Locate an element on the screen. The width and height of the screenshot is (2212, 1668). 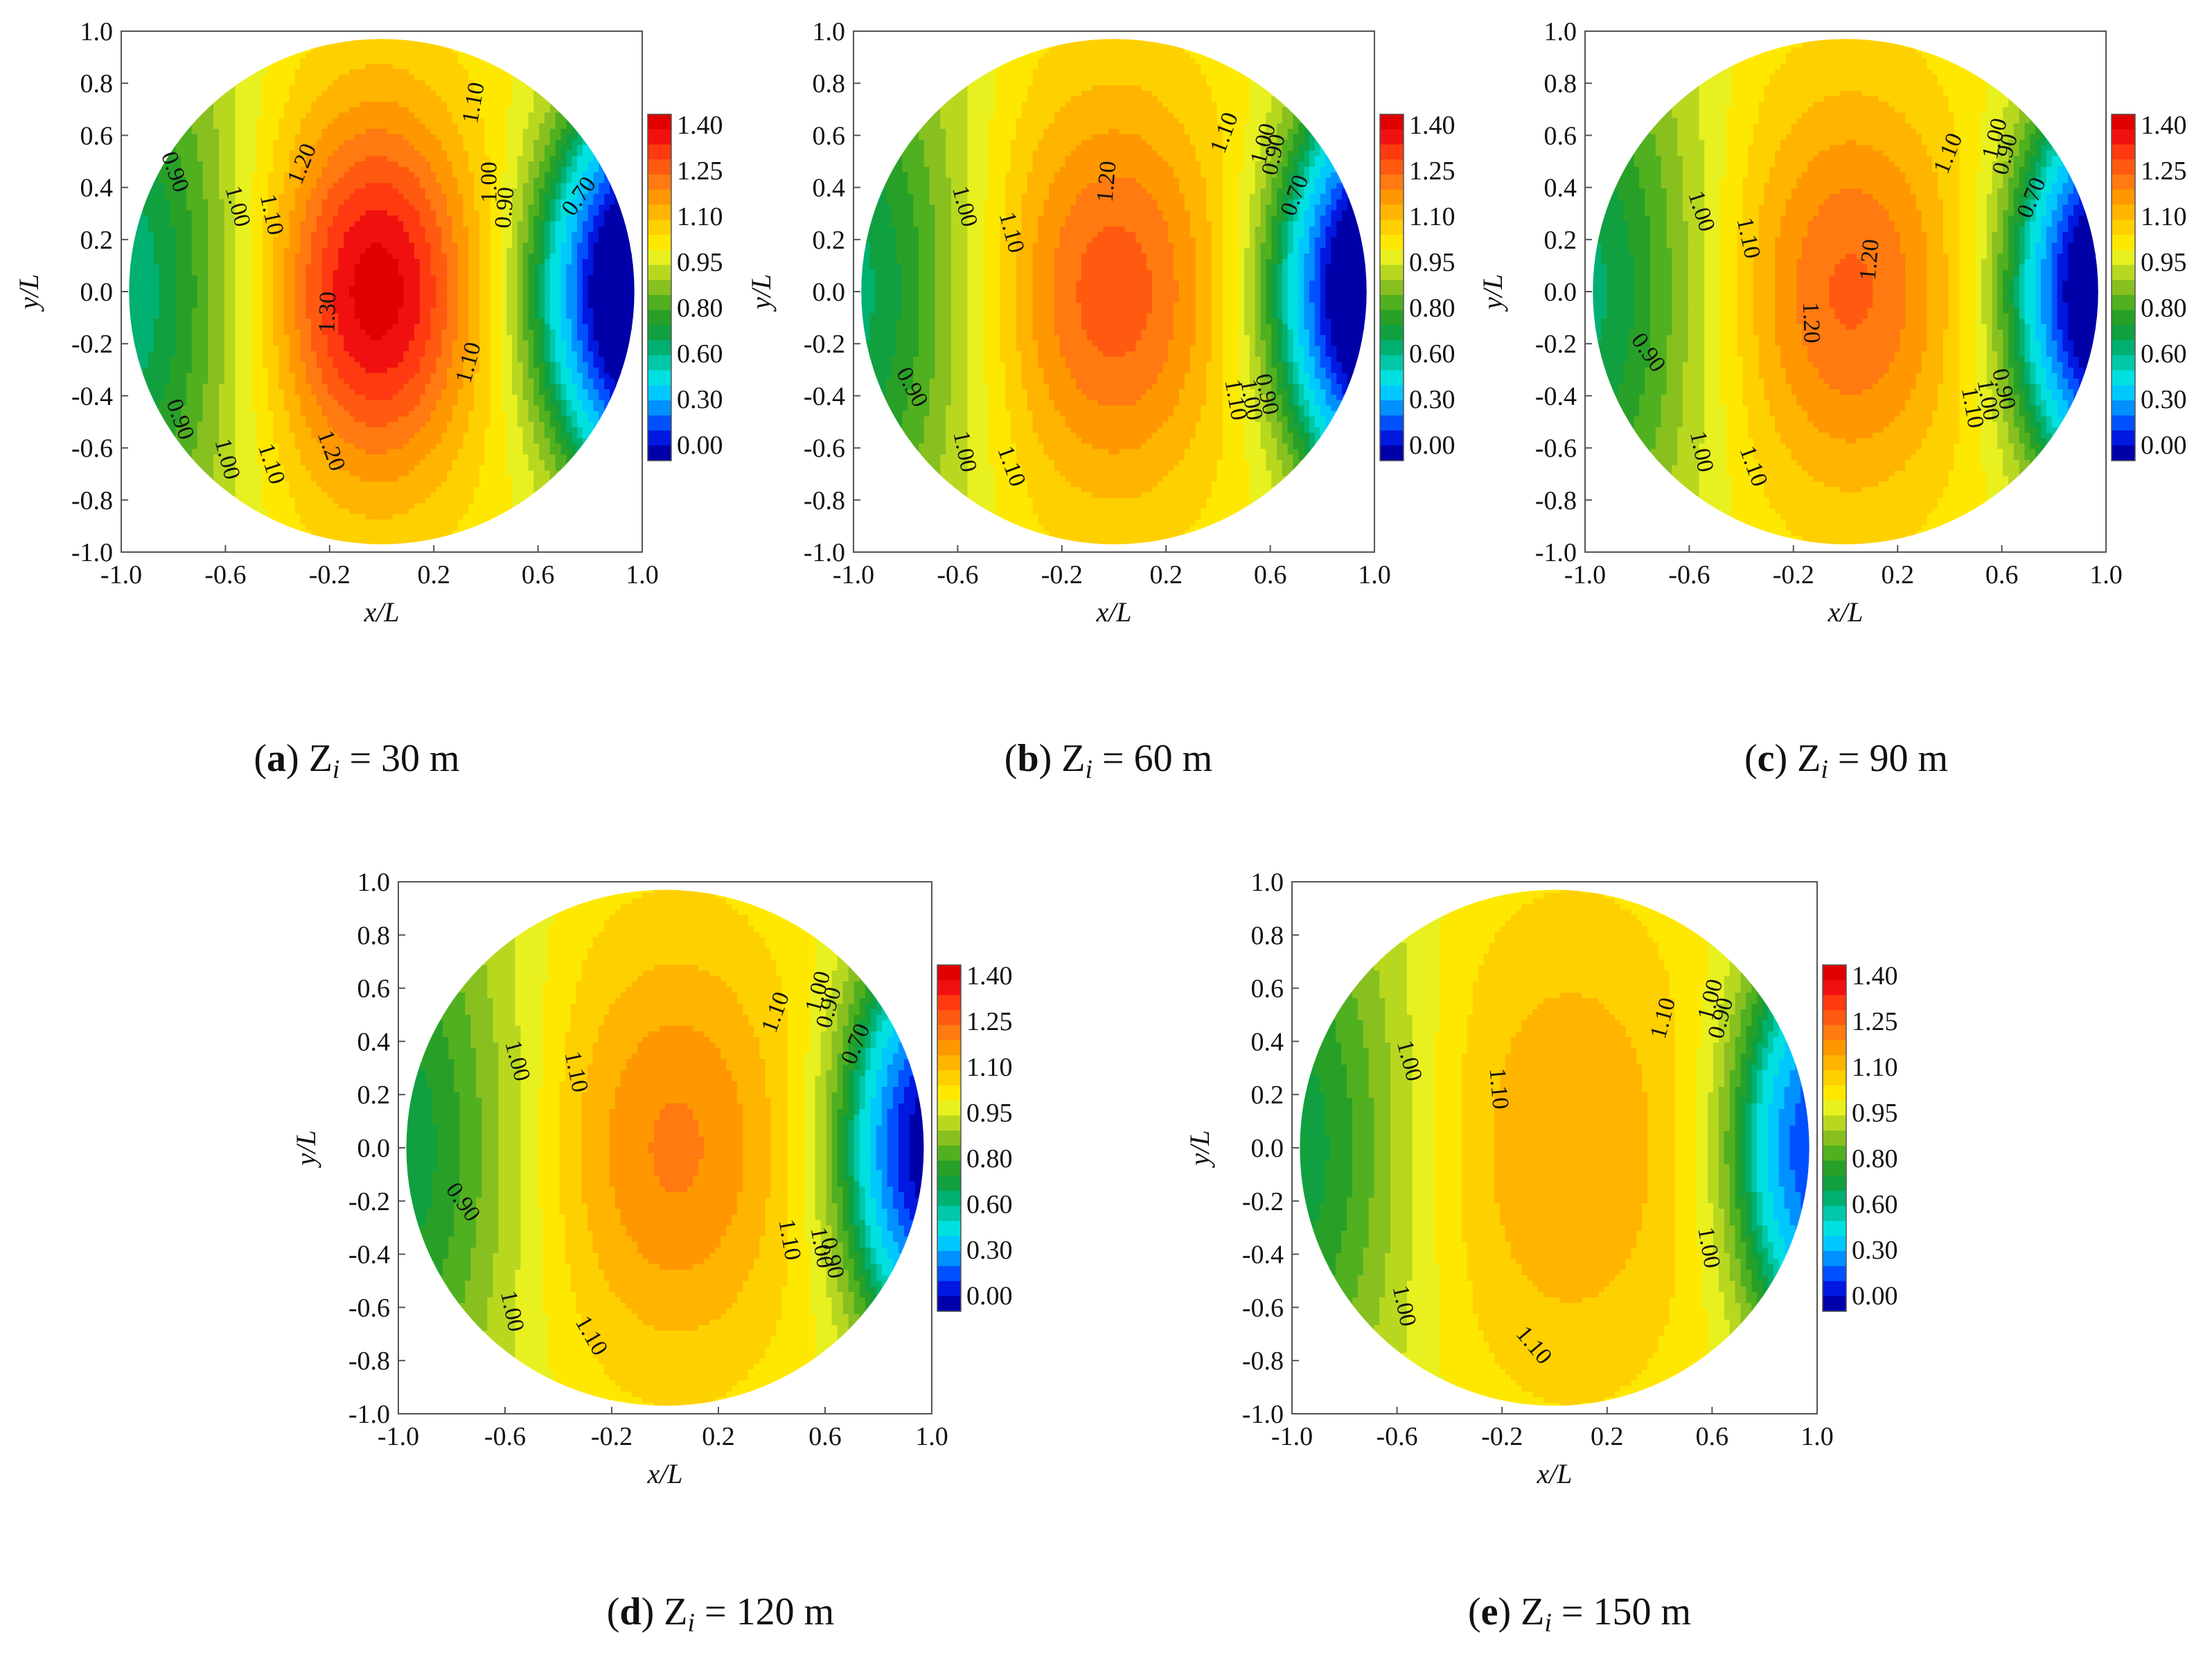
x-tick-label: -1.0 is located at coordinates (1292, 1436).